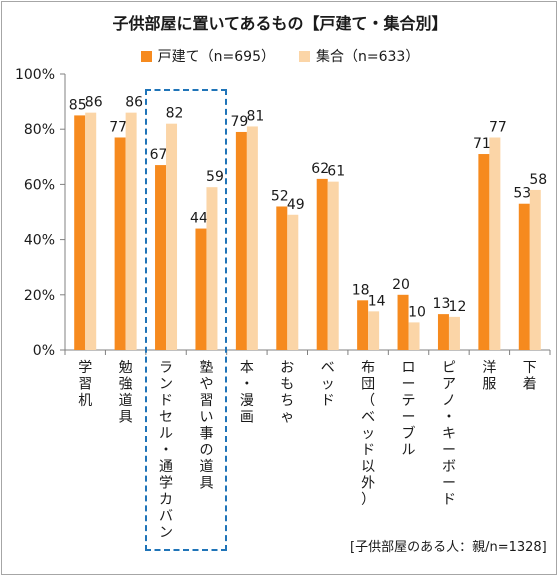 The width and height of the screenshot is (560, 578). Describe the element at coordinates (166, 418) in the screenshot. I see `category-label-char: セ` at that location.